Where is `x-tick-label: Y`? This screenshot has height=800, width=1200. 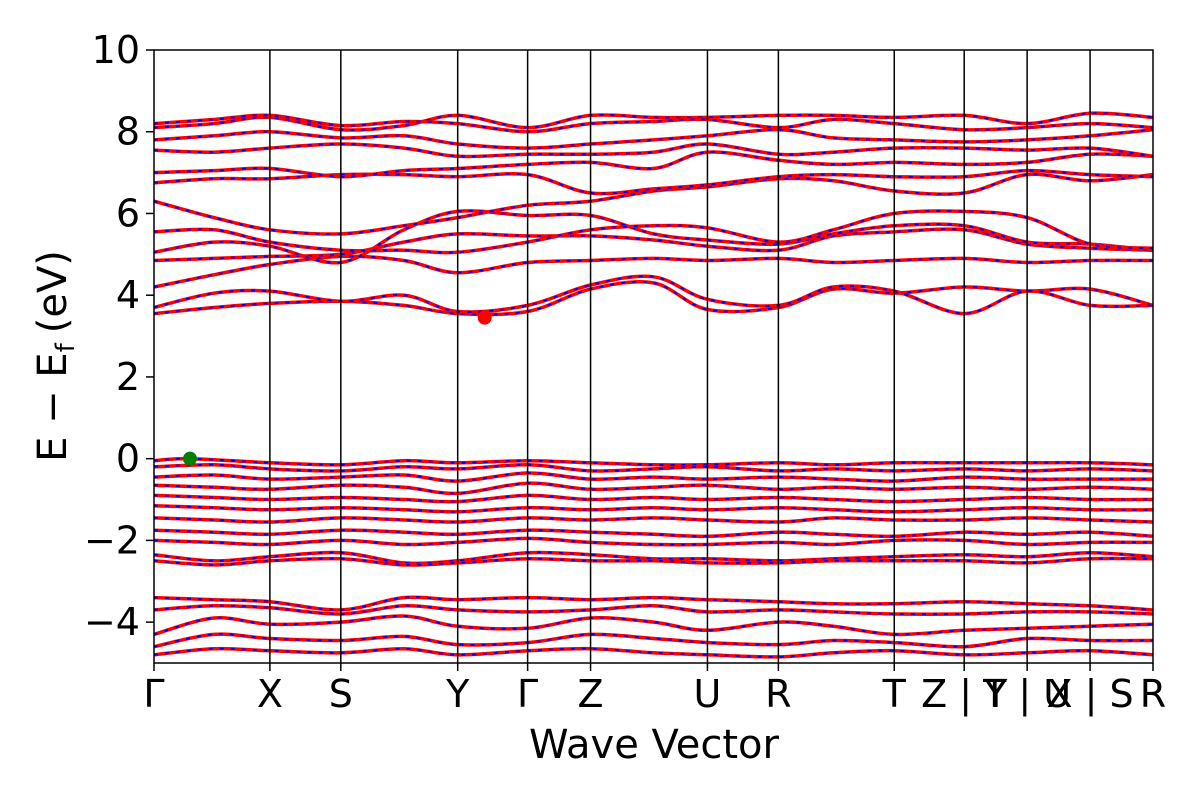 x-tick-label: Y is located at coordinates (457, 694).